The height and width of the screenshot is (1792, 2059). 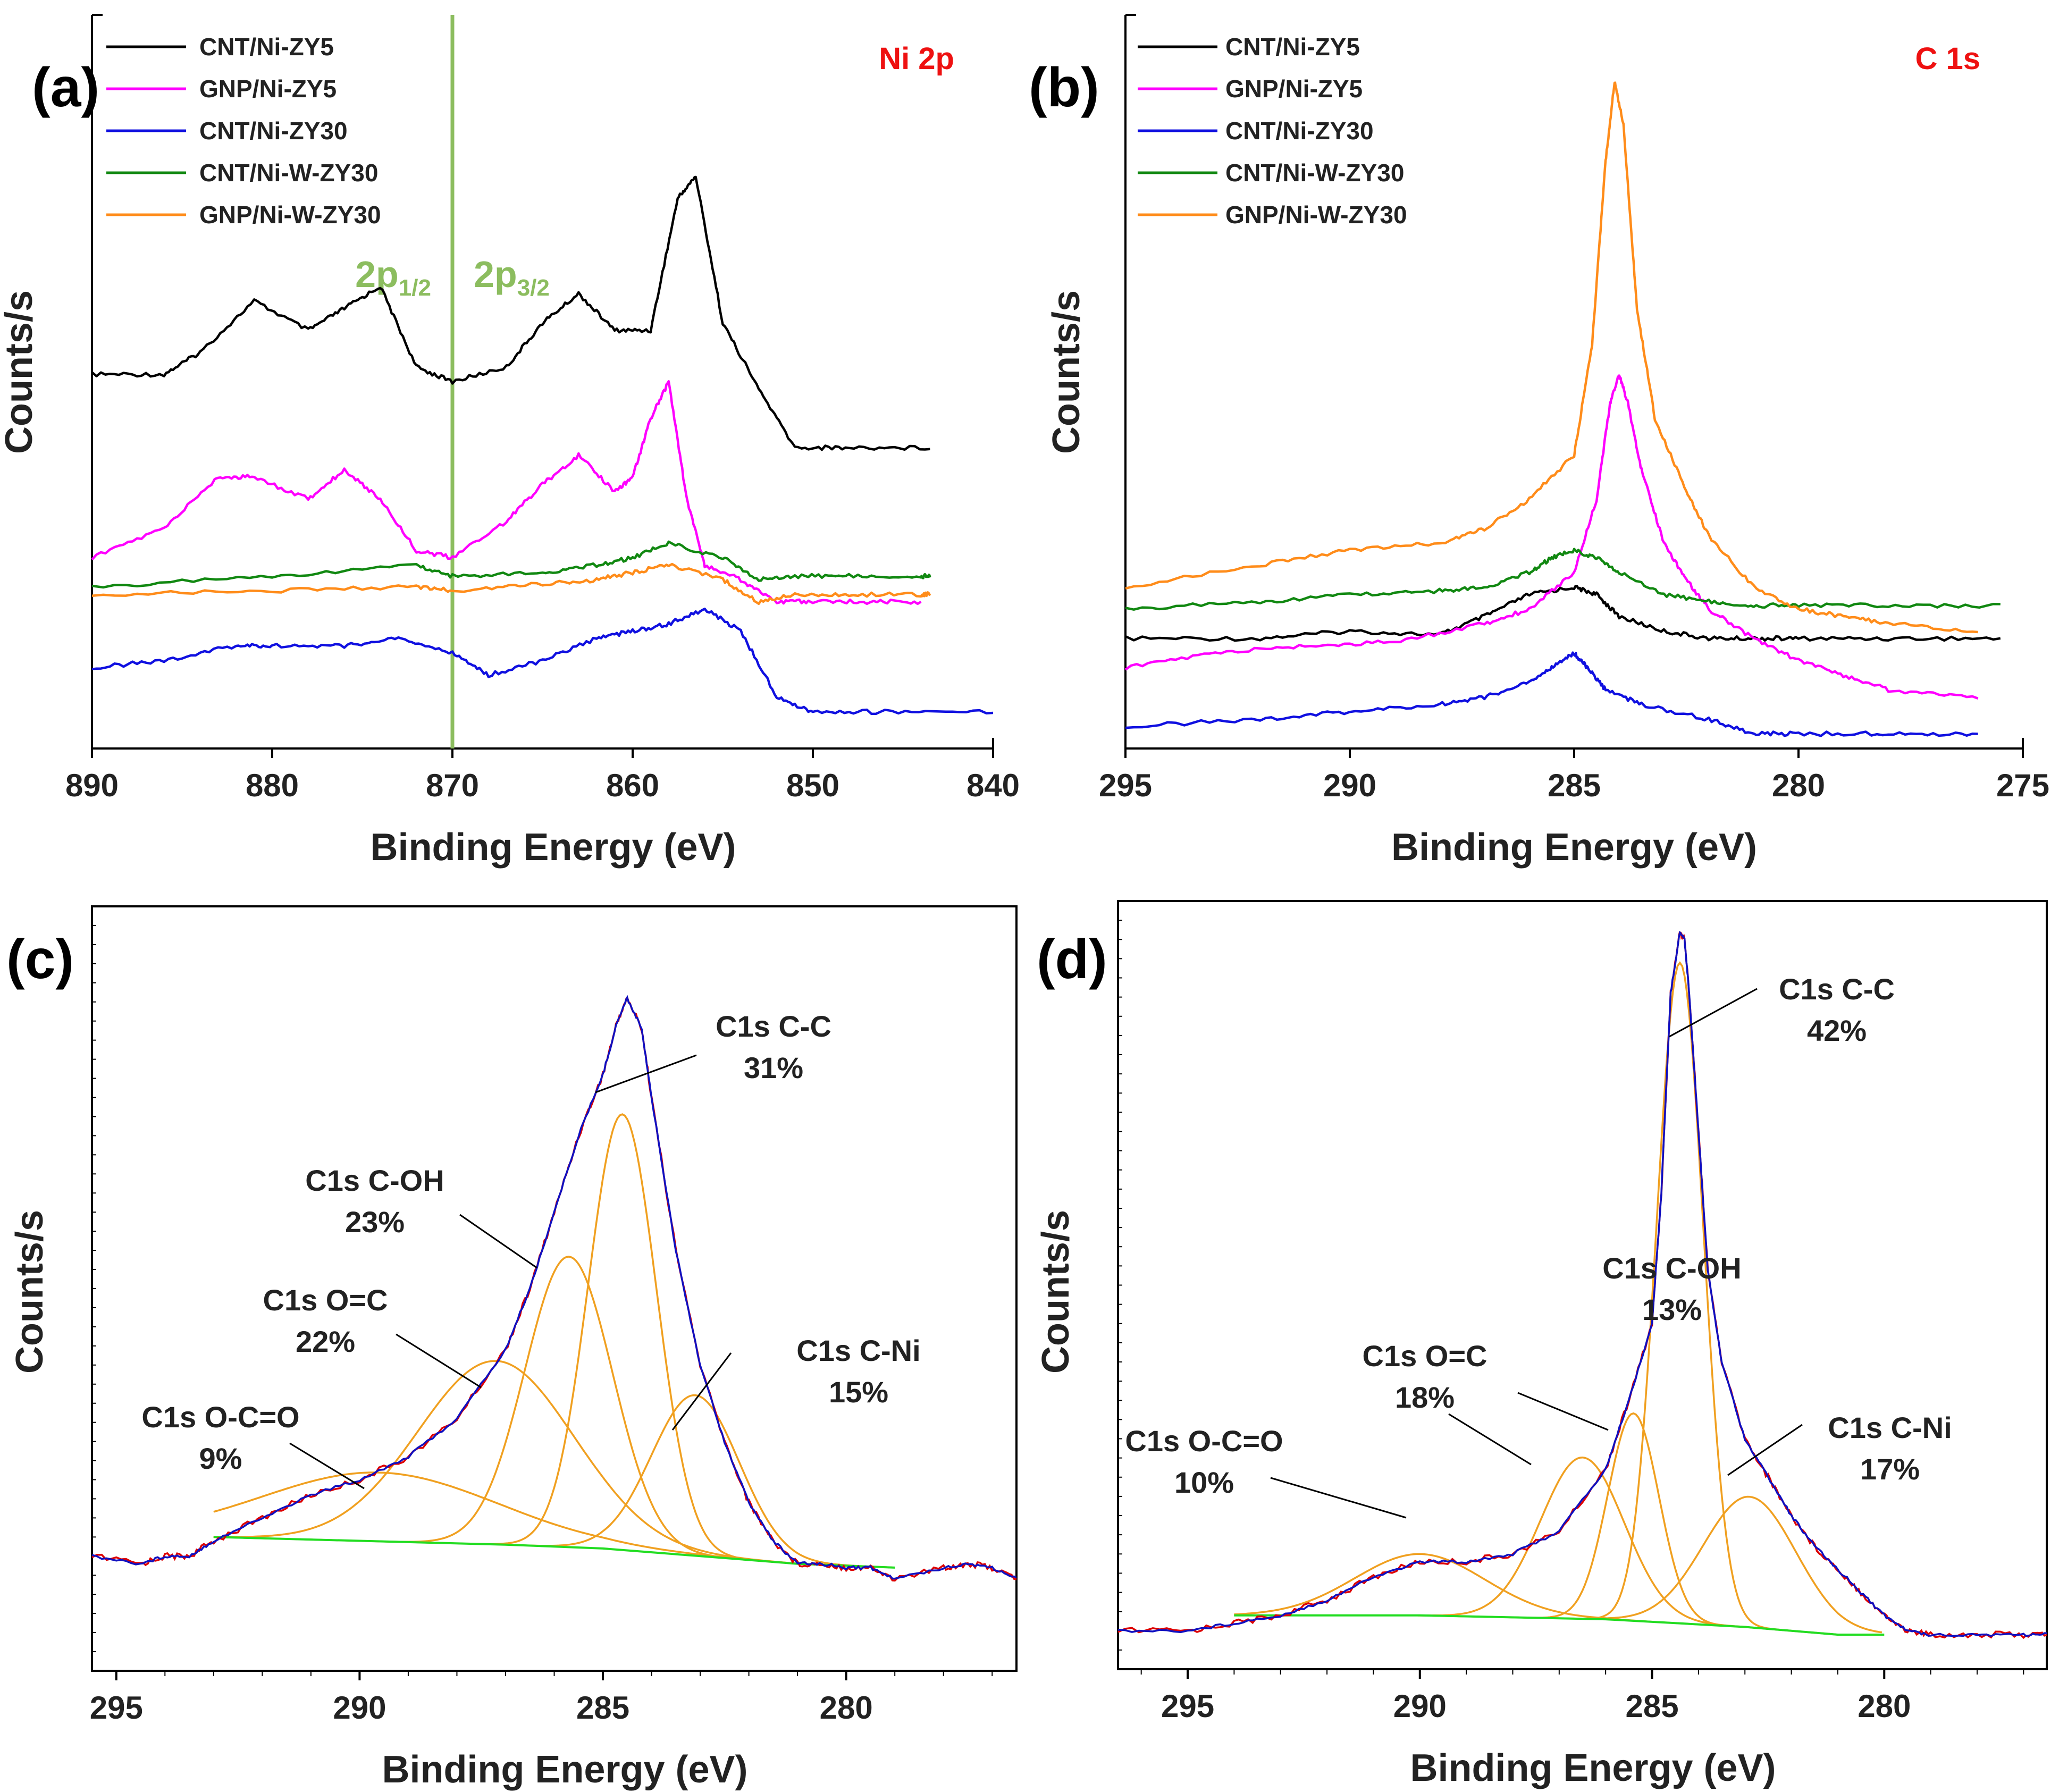 What do you see at coordinates (1072, 959) in the screenshot?
I see `panel-label: (d)` at bounding box center [1072, 959].